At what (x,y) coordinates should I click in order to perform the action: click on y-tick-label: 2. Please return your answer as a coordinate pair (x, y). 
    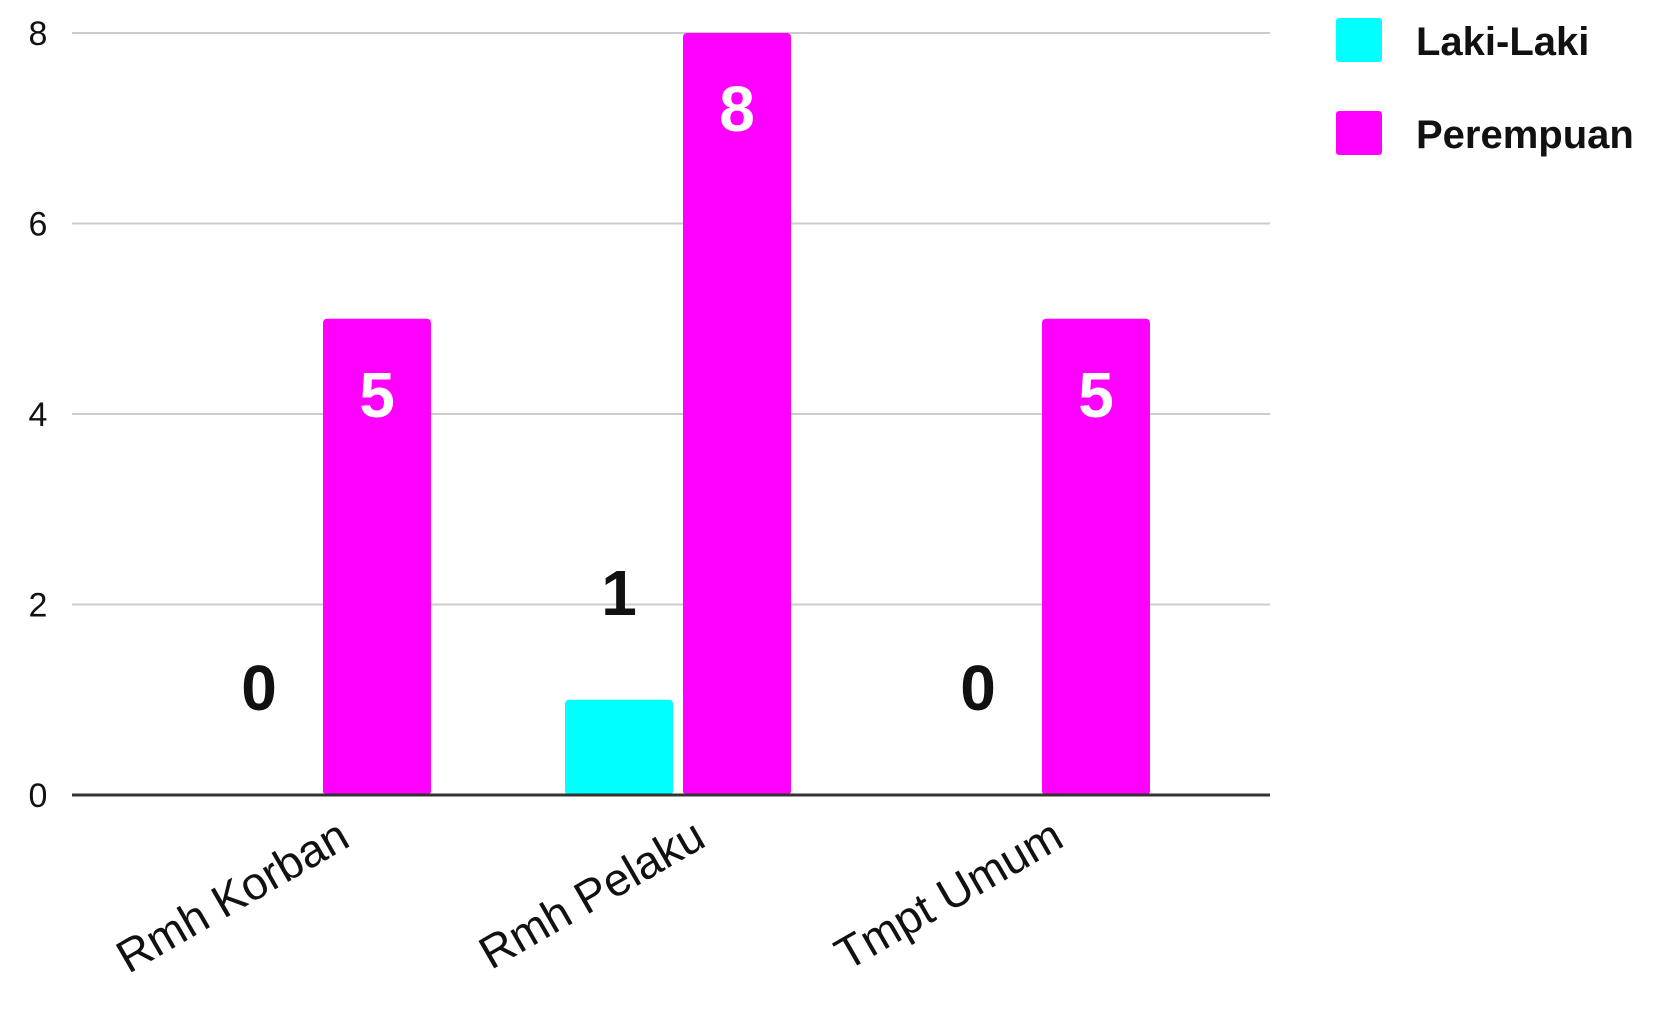
    Looking at the image, I should click on (38, 606).